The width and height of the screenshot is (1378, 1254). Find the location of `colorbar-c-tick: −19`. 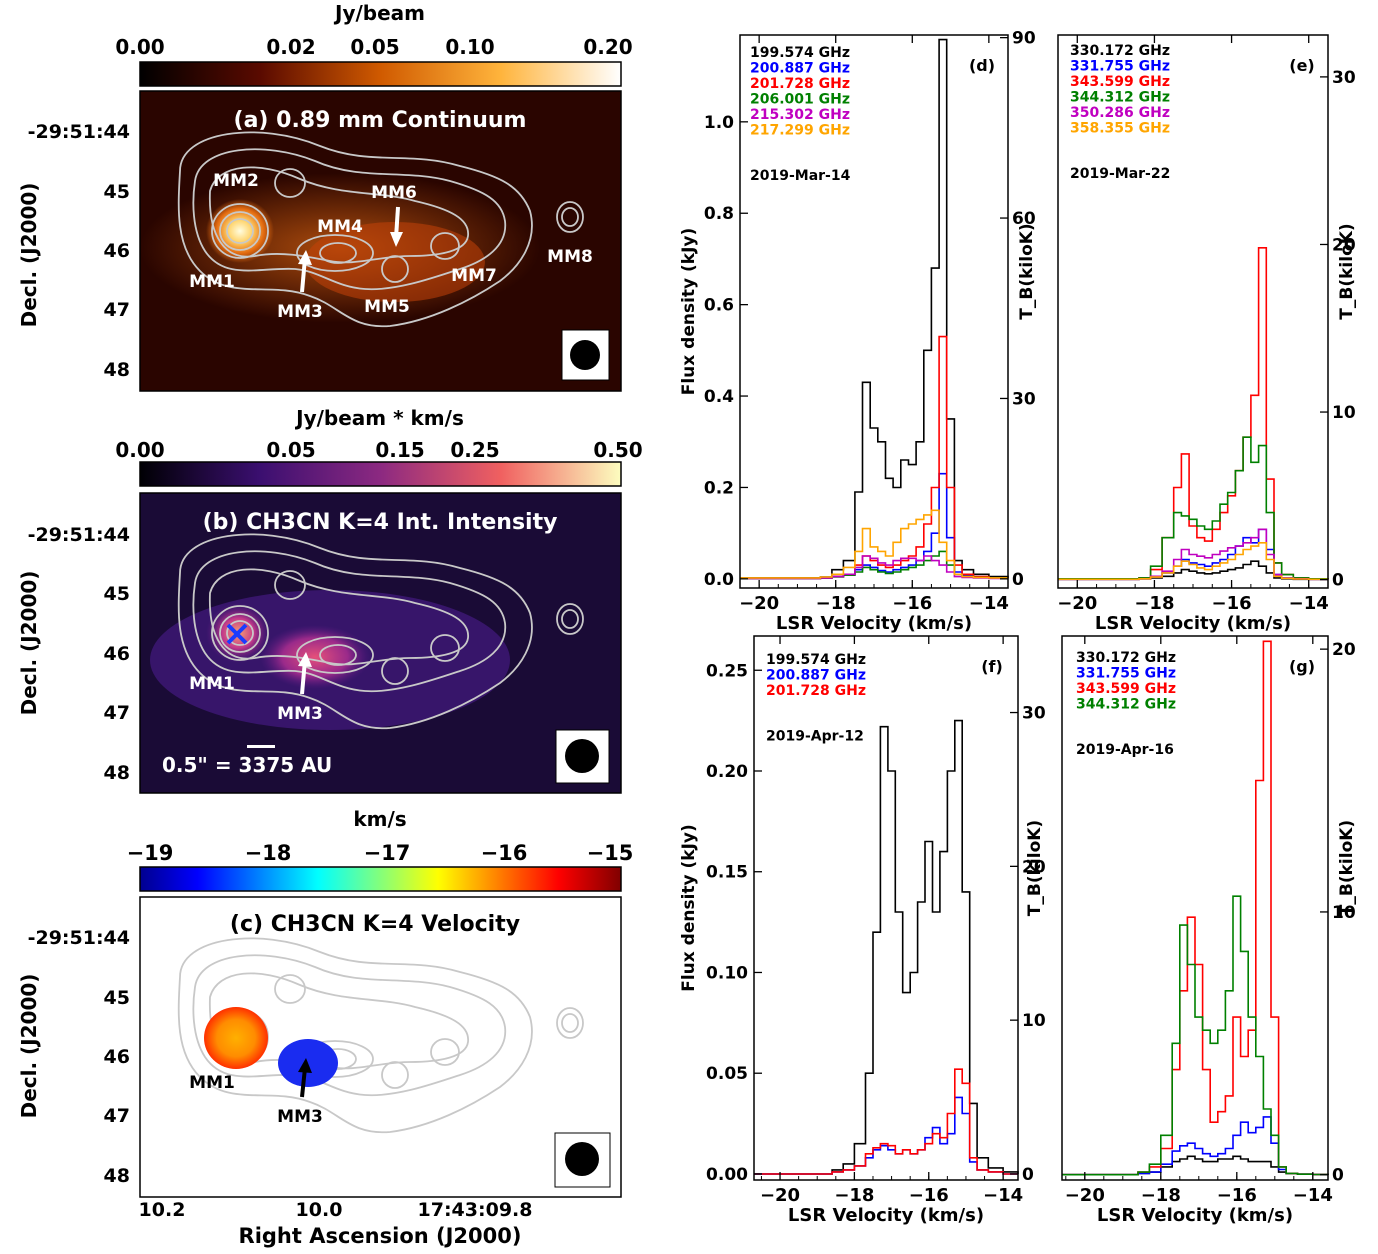

colorbar-c-tick: −19 is located at coordinates (150, 853).